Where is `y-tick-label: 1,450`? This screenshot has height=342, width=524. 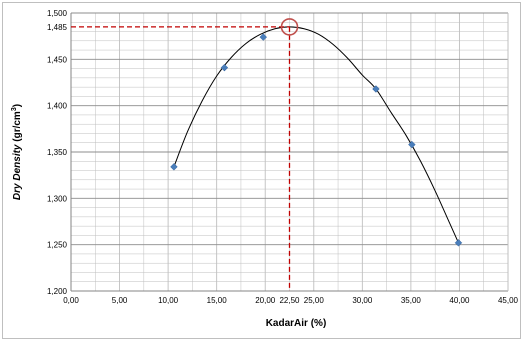 y-tick-label: 1,450 is located at coordinates (57, 59).